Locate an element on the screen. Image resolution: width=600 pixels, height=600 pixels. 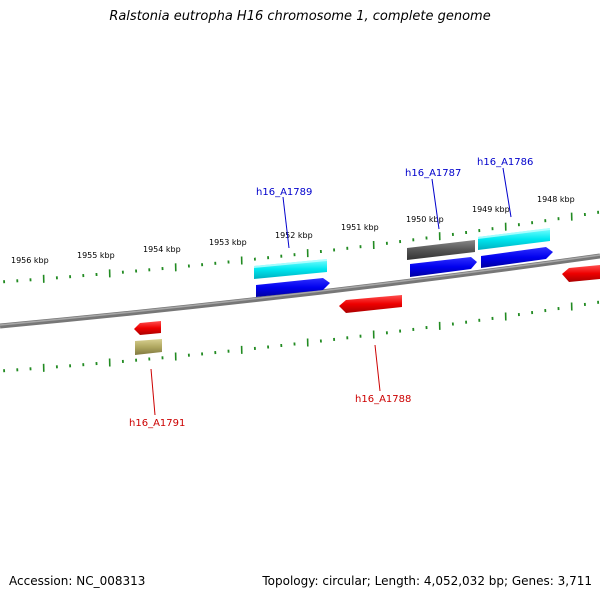
upper-scale-ticks is located at coordinates (301, 247).